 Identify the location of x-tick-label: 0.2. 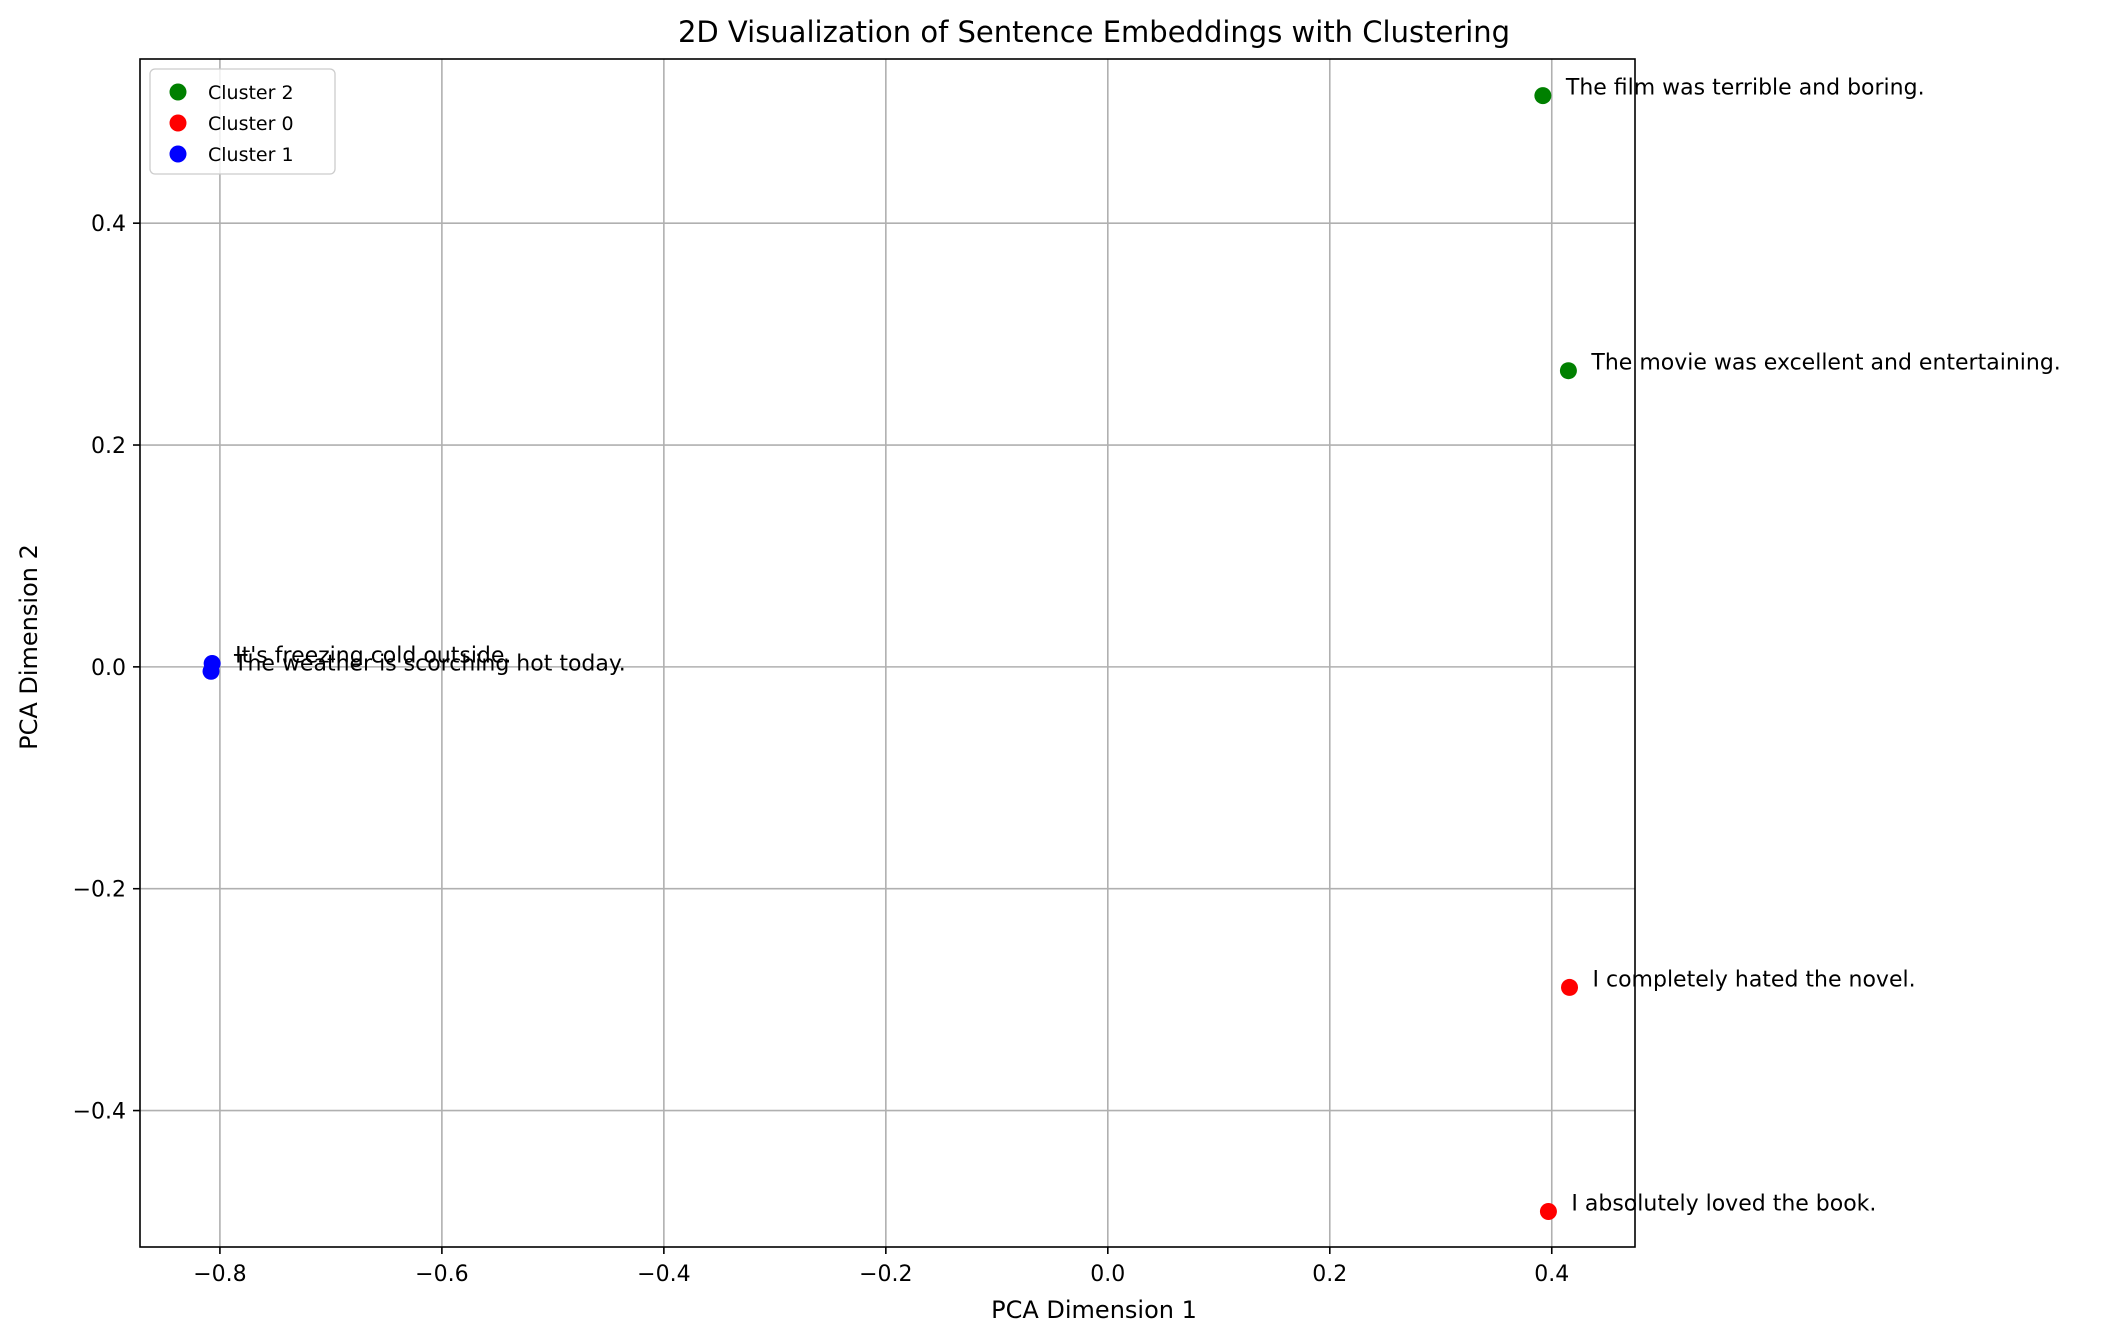
(1329, 1274).